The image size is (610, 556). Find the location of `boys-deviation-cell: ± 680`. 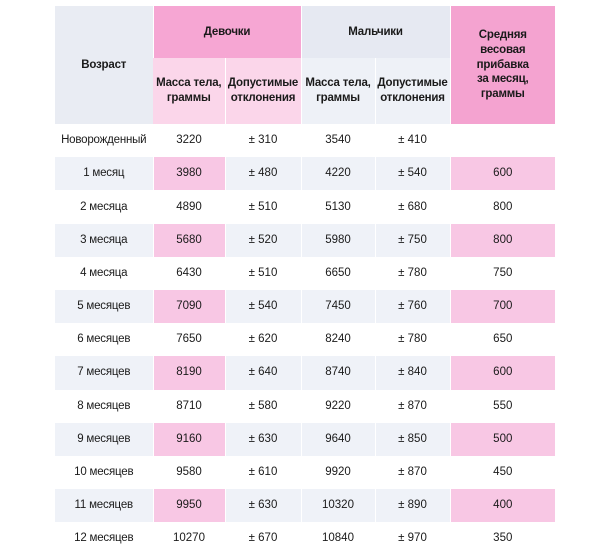

boys-deviation-cell: ± 680 is located at coordinates (412, 207).